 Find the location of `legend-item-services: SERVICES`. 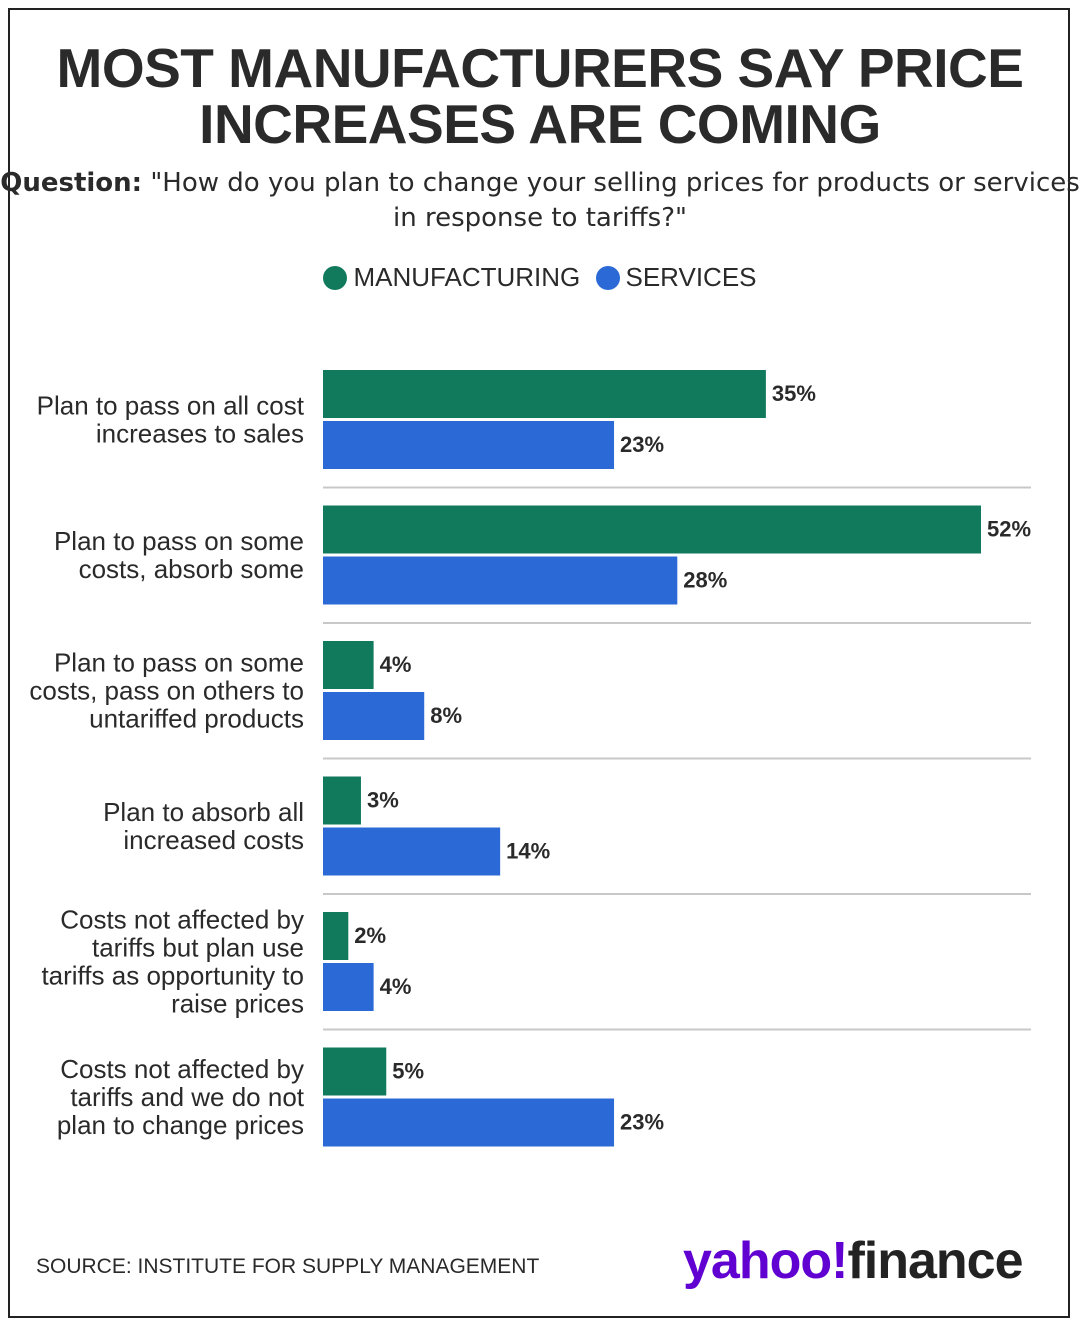

legend-item-services: SERVICES is located at coordinates (676, 277).